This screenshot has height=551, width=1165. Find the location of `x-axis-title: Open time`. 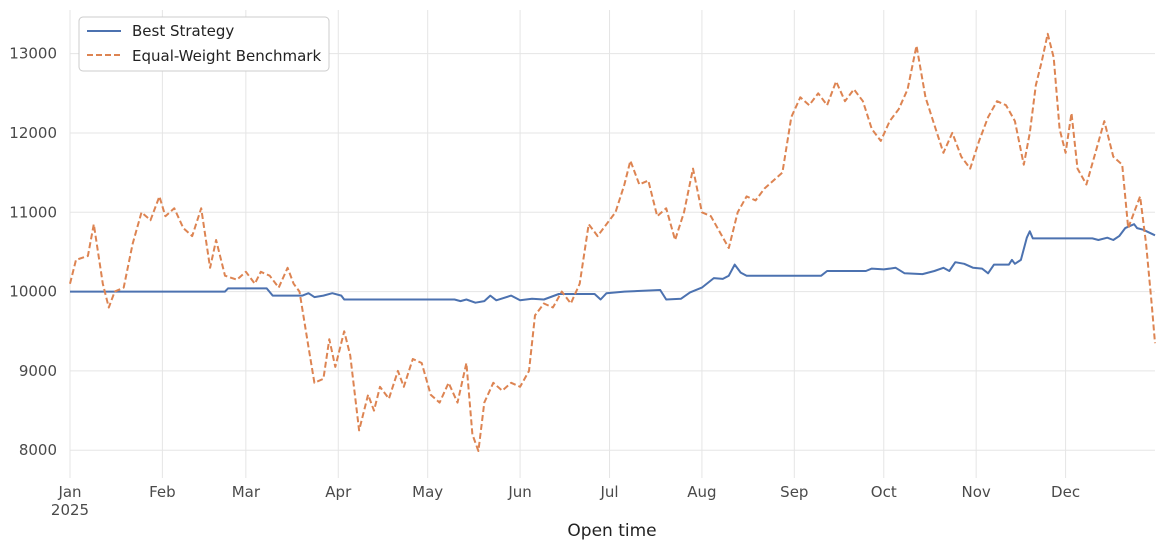

x-axis-title: Open time is located at coordinates (611, 531).